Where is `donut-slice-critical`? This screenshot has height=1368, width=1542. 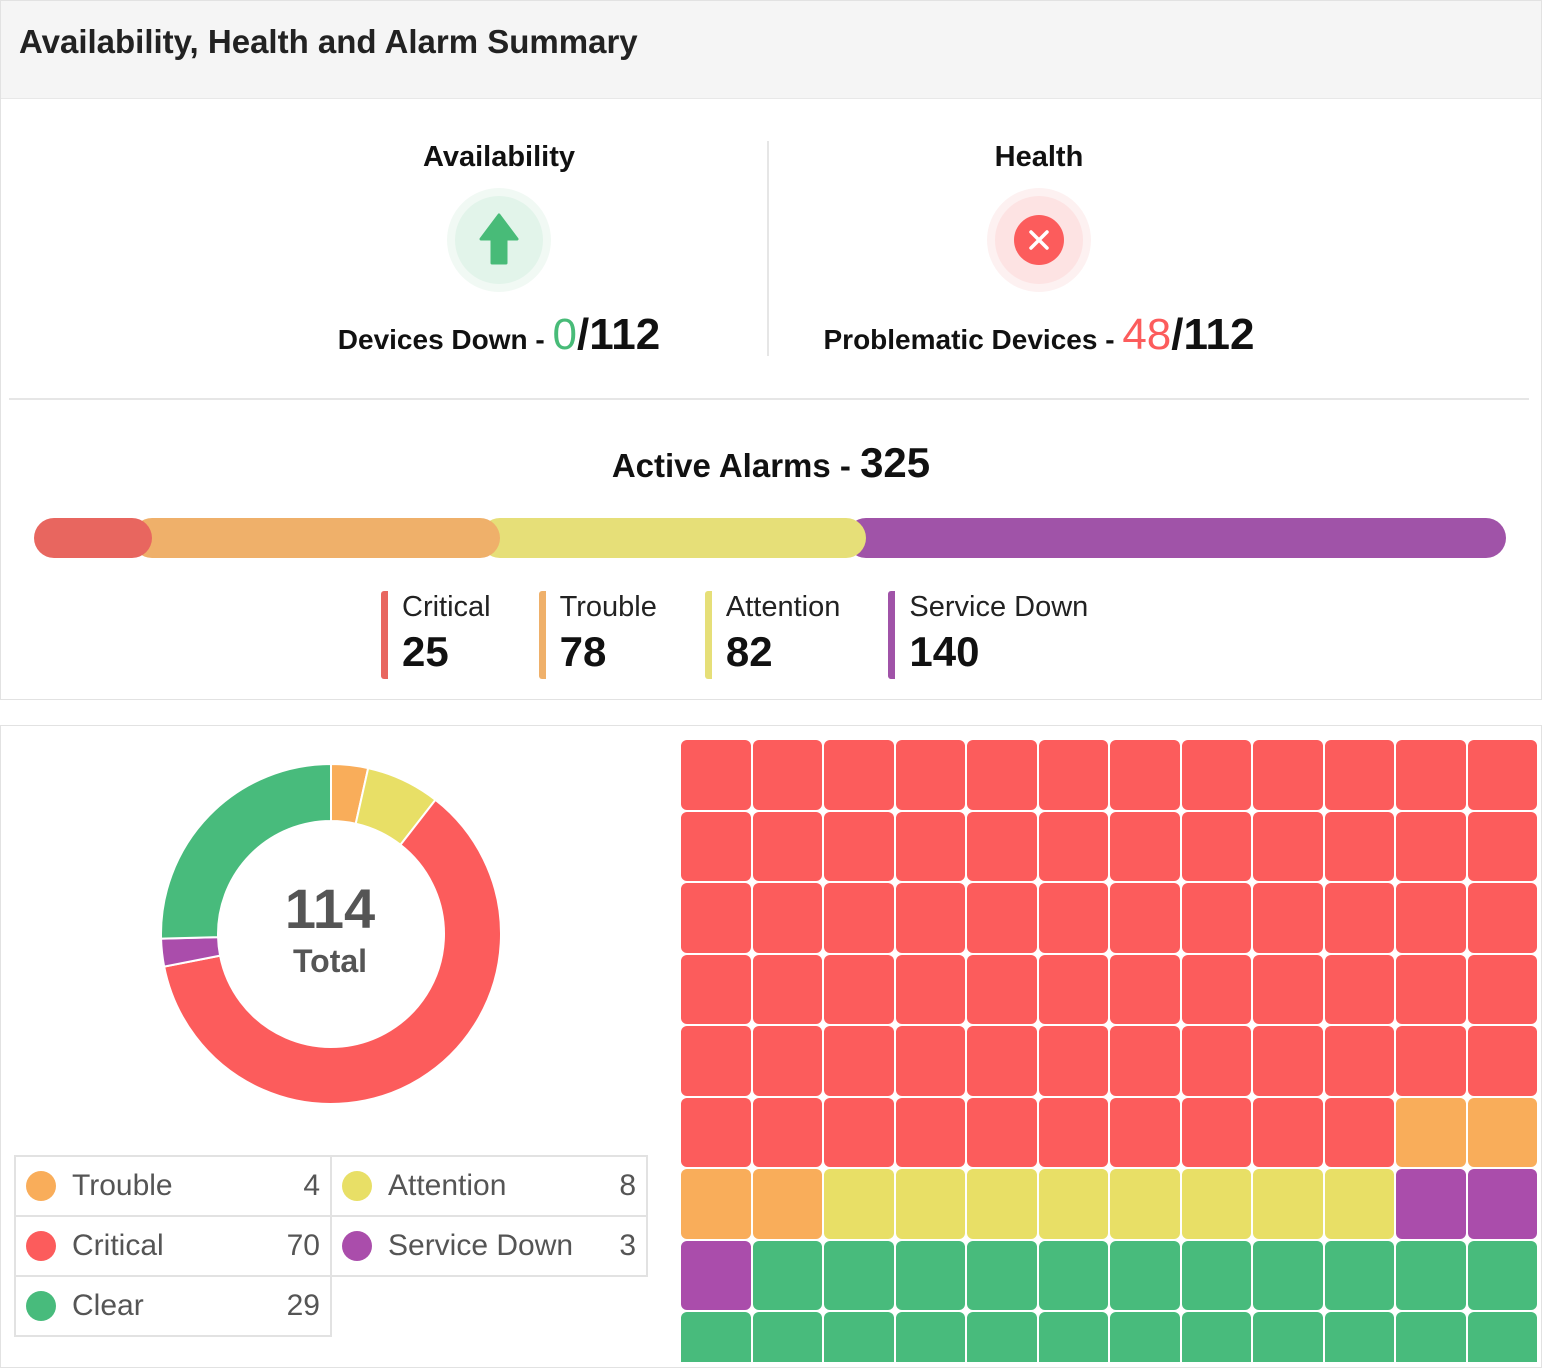 donut-slice-critical is located at coordinates (332, 951).